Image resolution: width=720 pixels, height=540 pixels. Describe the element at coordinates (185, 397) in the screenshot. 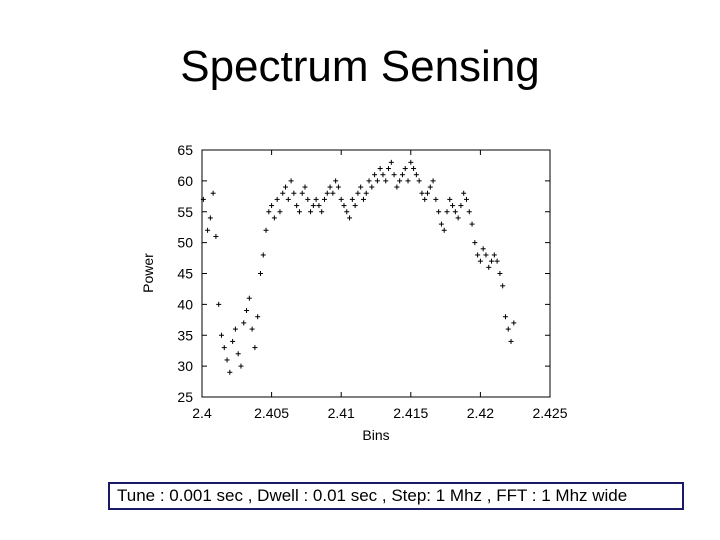

I see `y-tick-label: 25` at that location.